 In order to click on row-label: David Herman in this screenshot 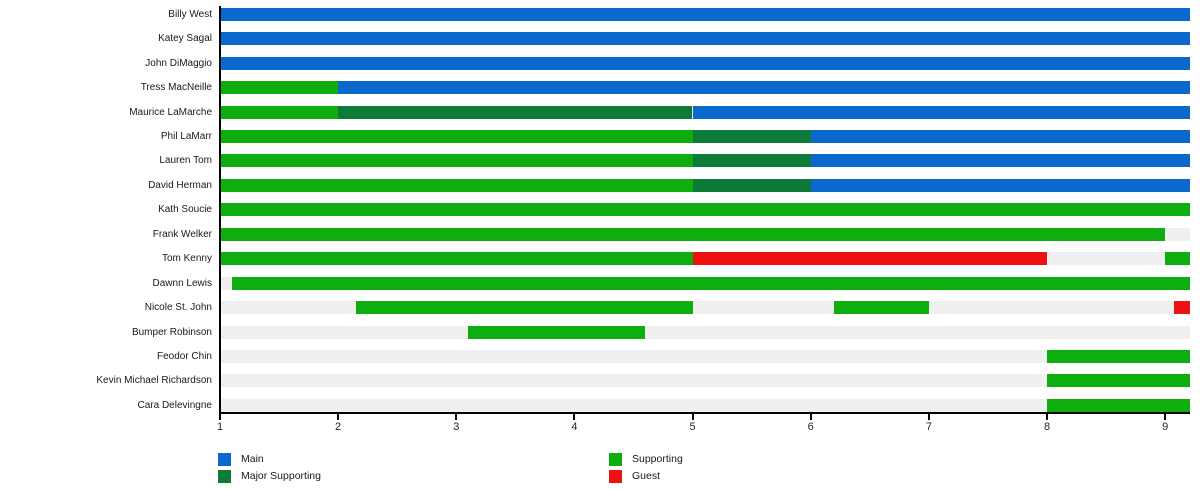, I will do `click(180, 185)`.